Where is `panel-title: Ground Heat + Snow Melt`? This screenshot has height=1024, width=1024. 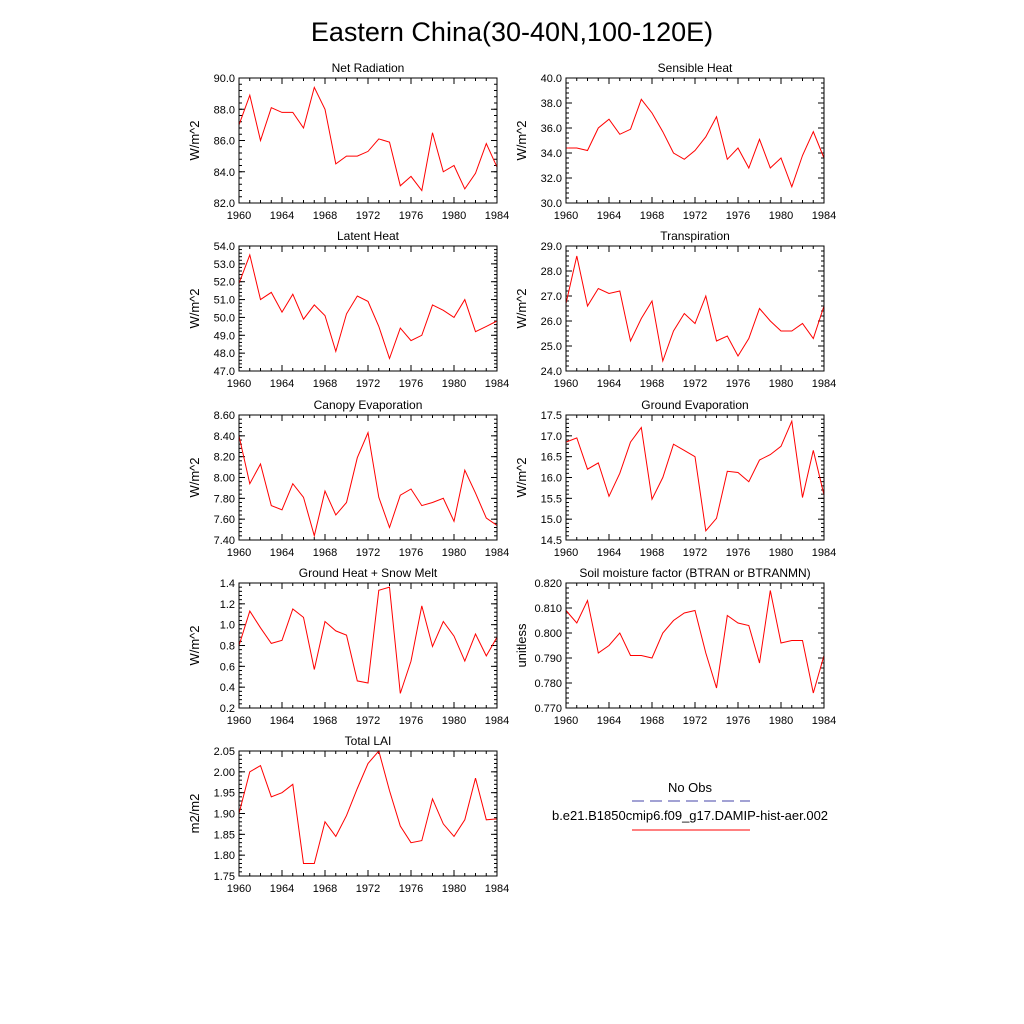 panel-title: Ground Heat + Snow Melt is located at coordinates (368, 573).